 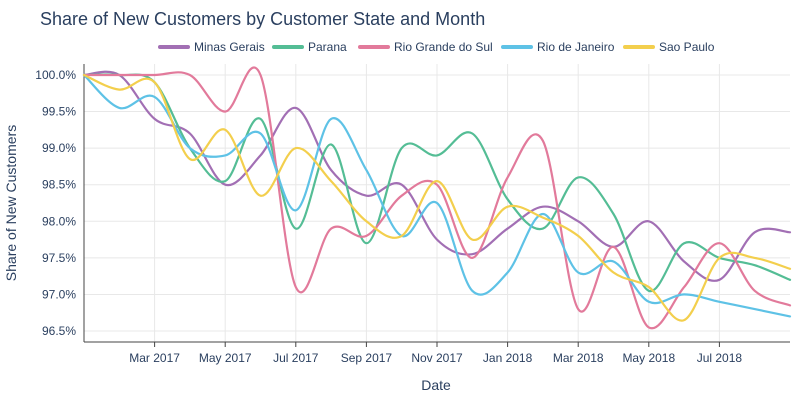 I want to click on legend-item-rio-grande-do-sul: Rio Grande do Sul, so click(x=425, y=47).